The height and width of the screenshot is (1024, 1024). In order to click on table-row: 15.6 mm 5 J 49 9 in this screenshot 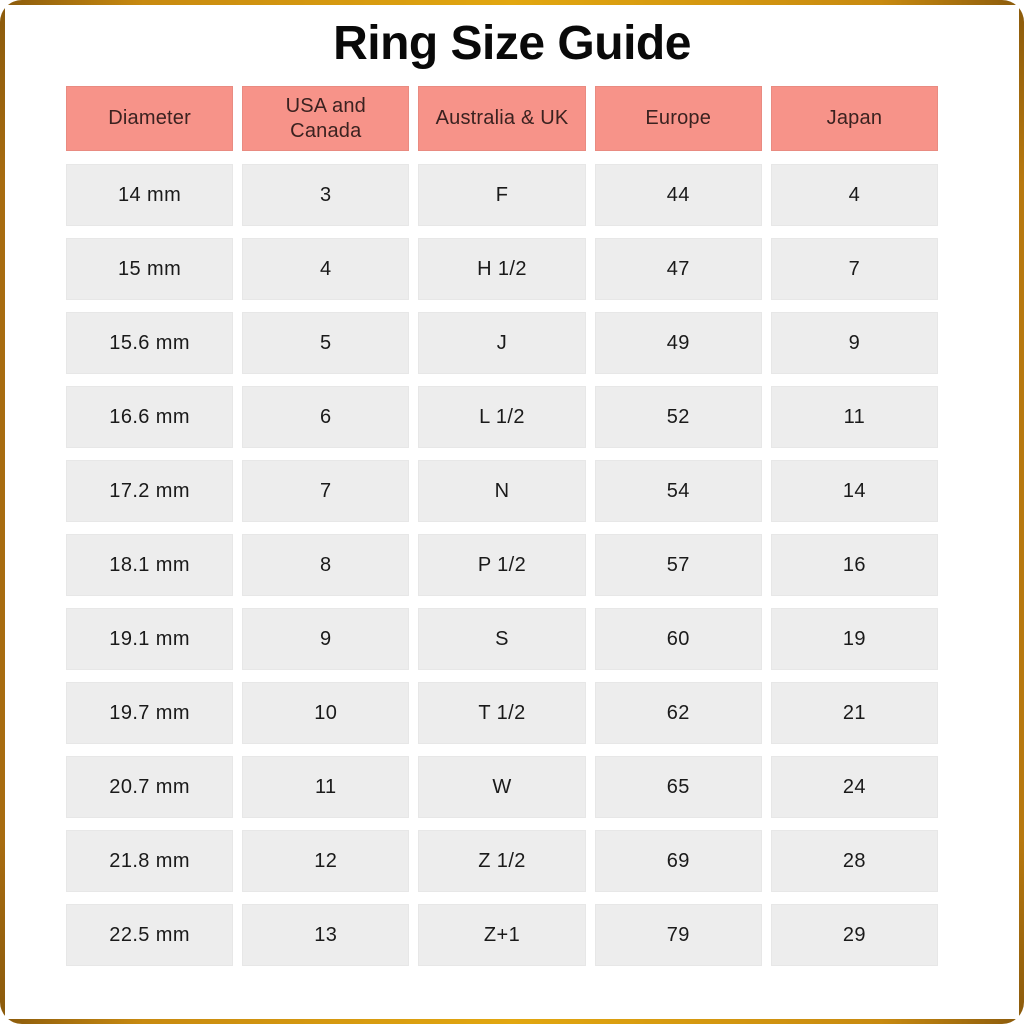, I will do `click(502, 343)`.